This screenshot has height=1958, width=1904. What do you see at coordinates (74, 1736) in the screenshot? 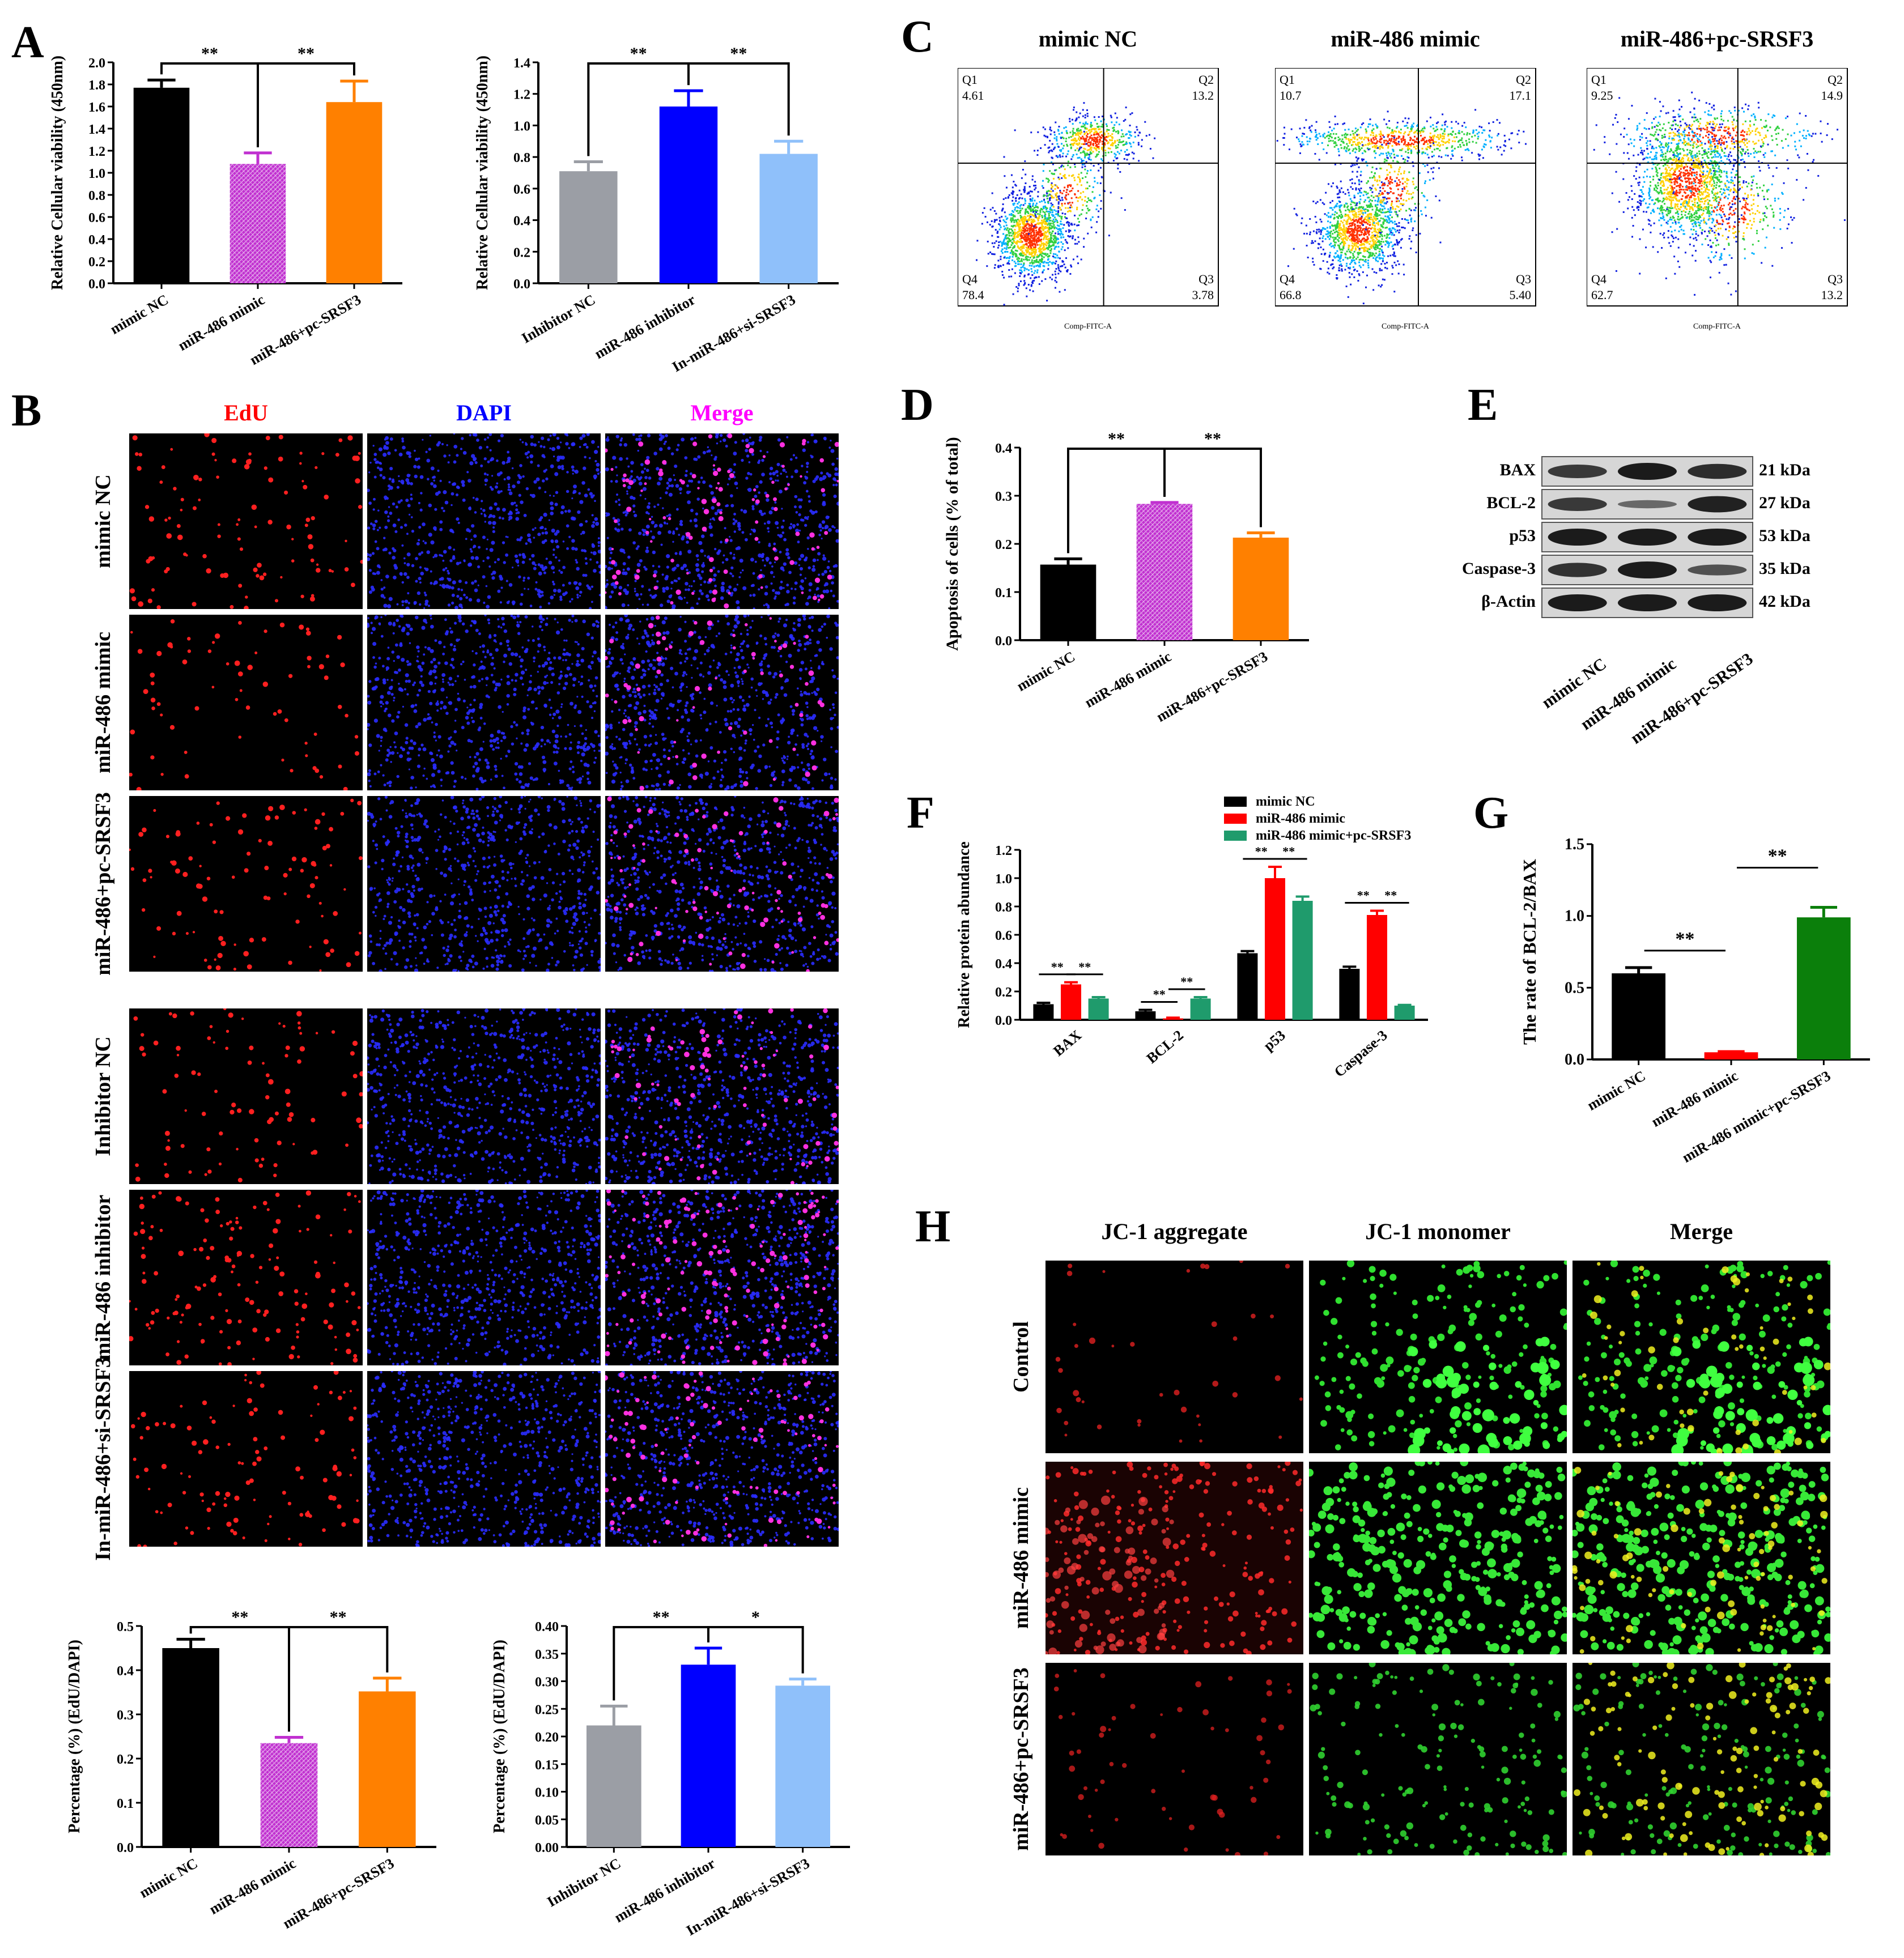
I see `y-axis-label: Percentage (%) (EdU/DAPI)` at bounding box center [74, 1736].